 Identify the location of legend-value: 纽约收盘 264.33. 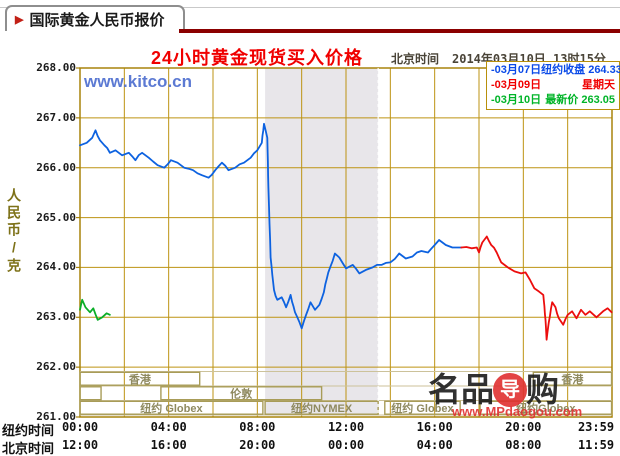
(580, 70).